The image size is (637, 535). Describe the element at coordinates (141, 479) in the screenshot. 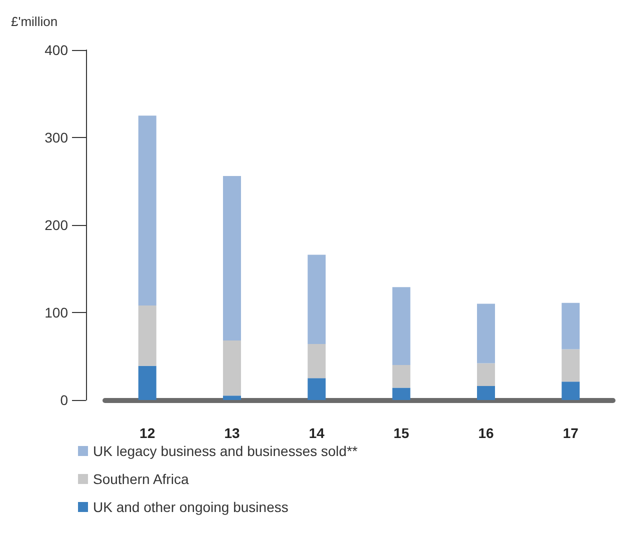

I see `legend-label: Southern Africa` at that location.